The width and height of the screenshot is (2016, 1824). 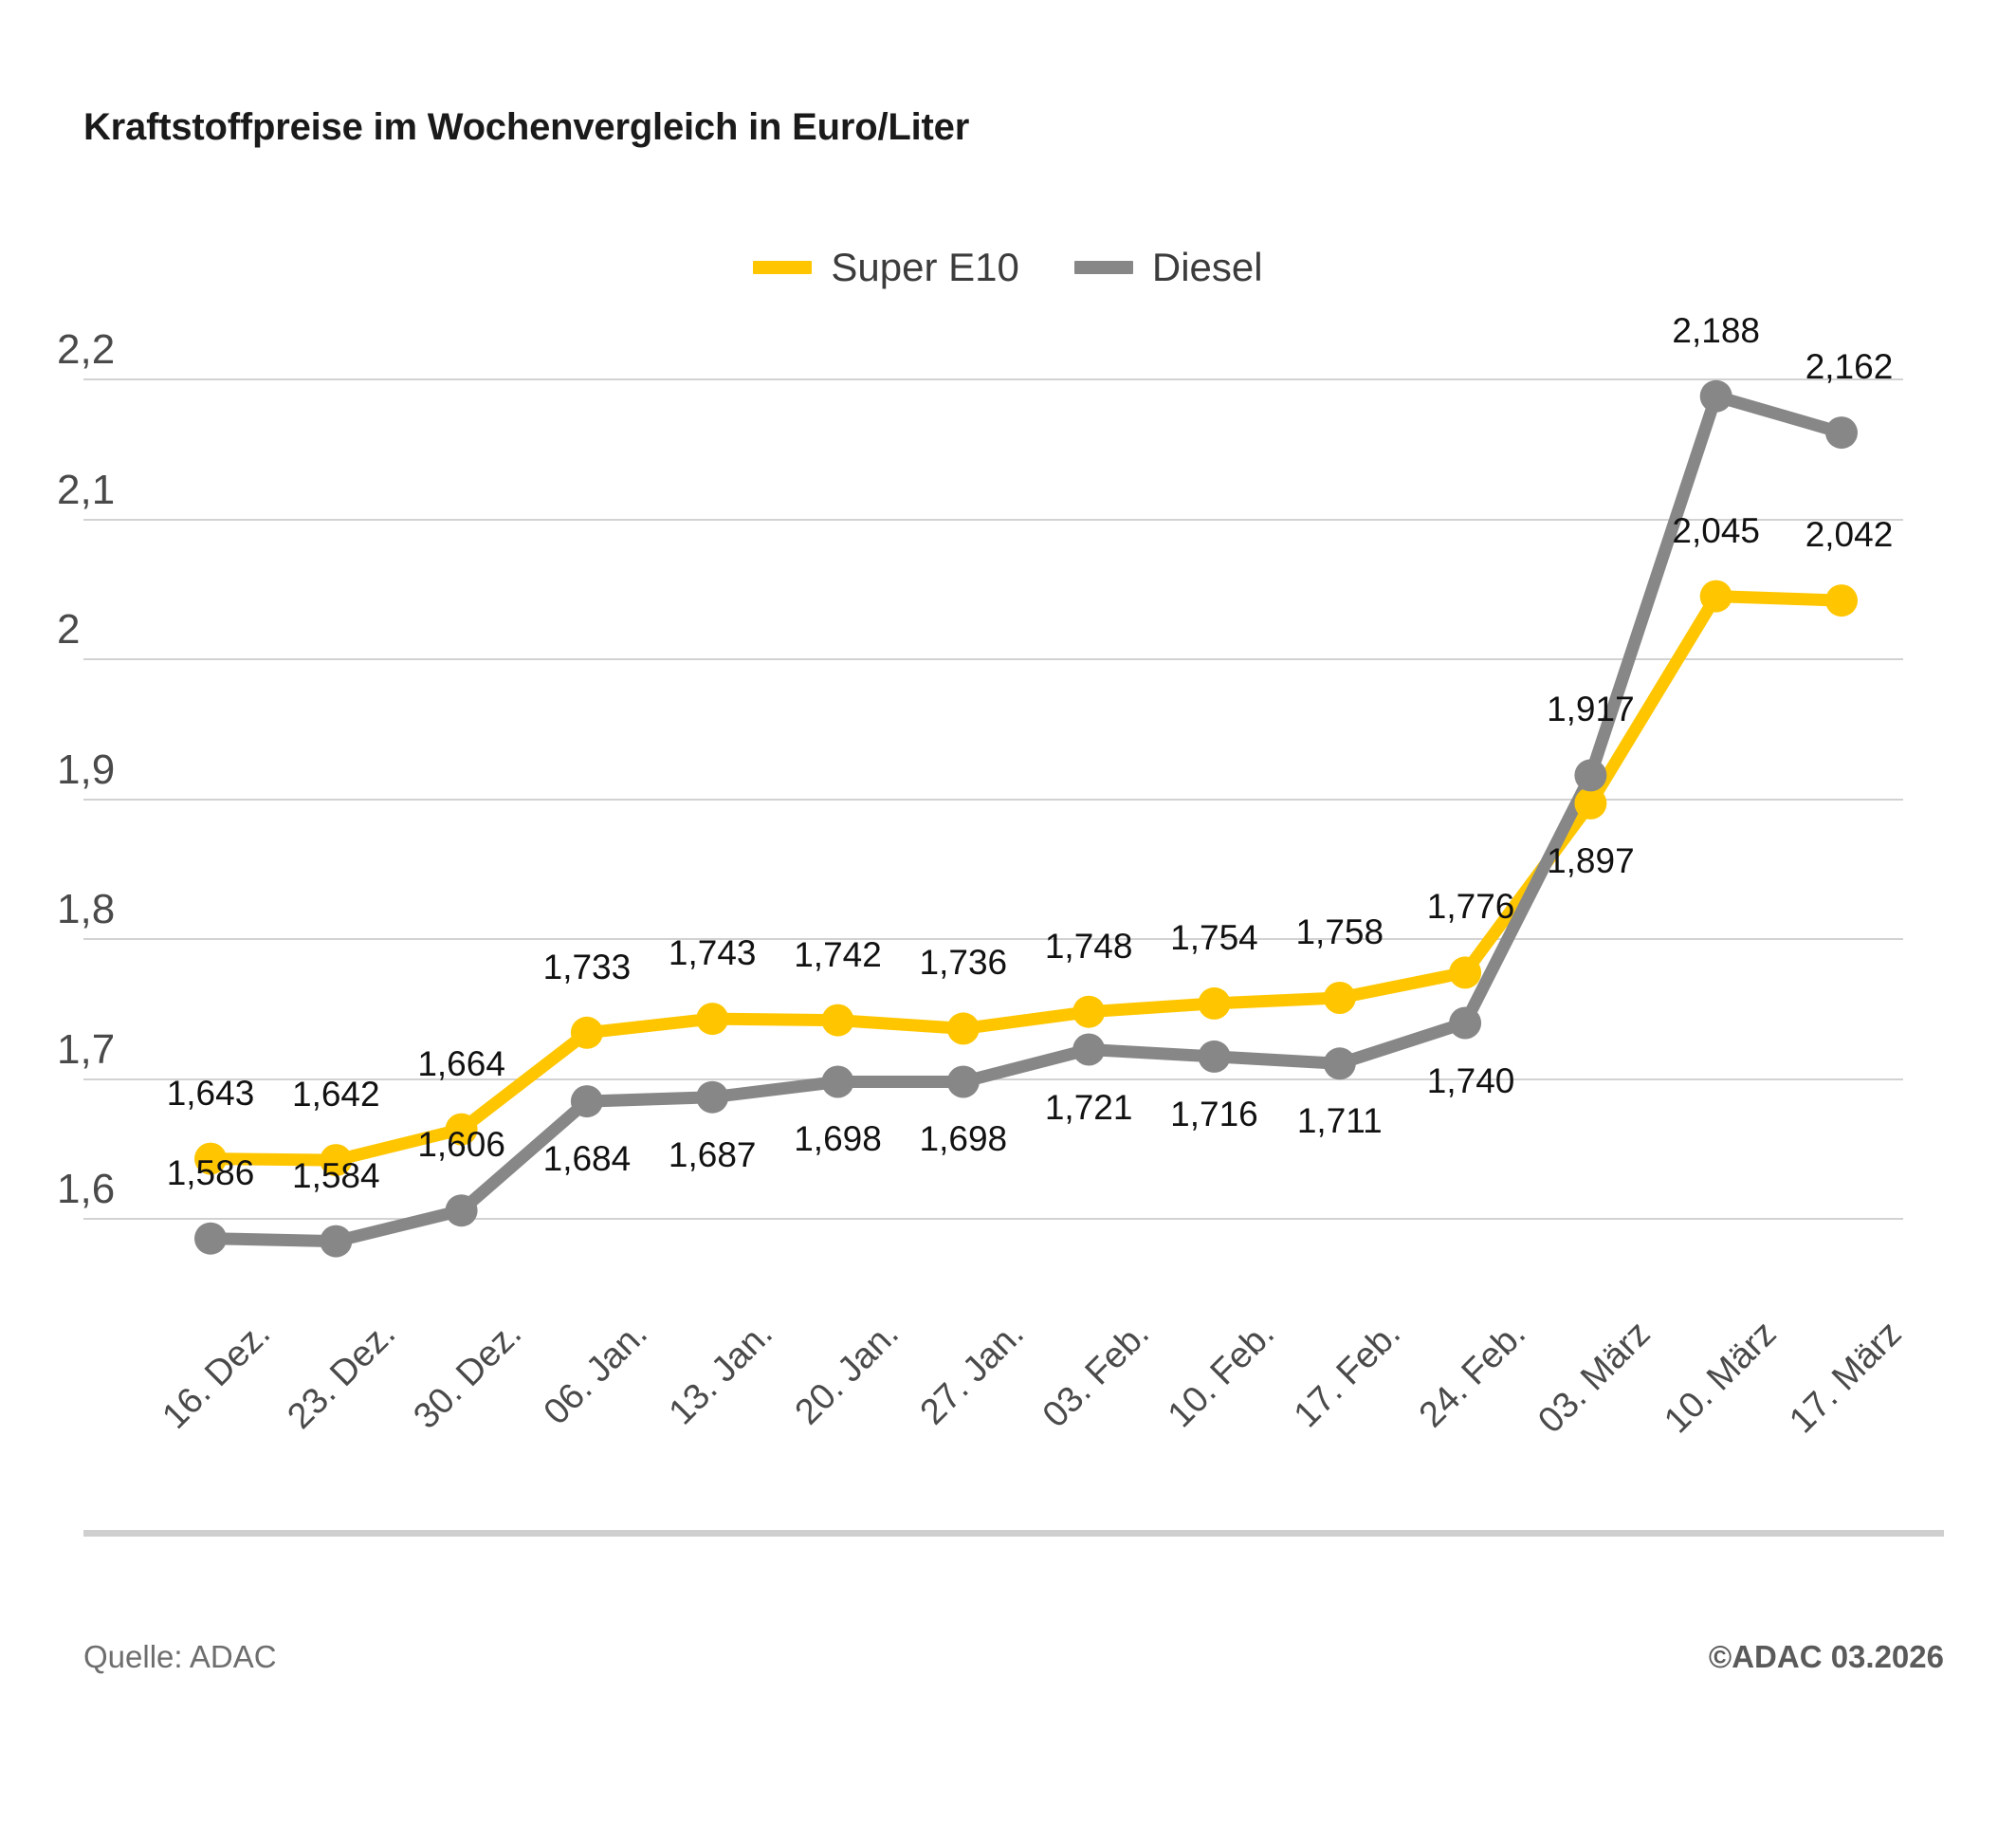 I want to click on x-axis-tick-label: 03. März, so click(x=1594, y=1378).